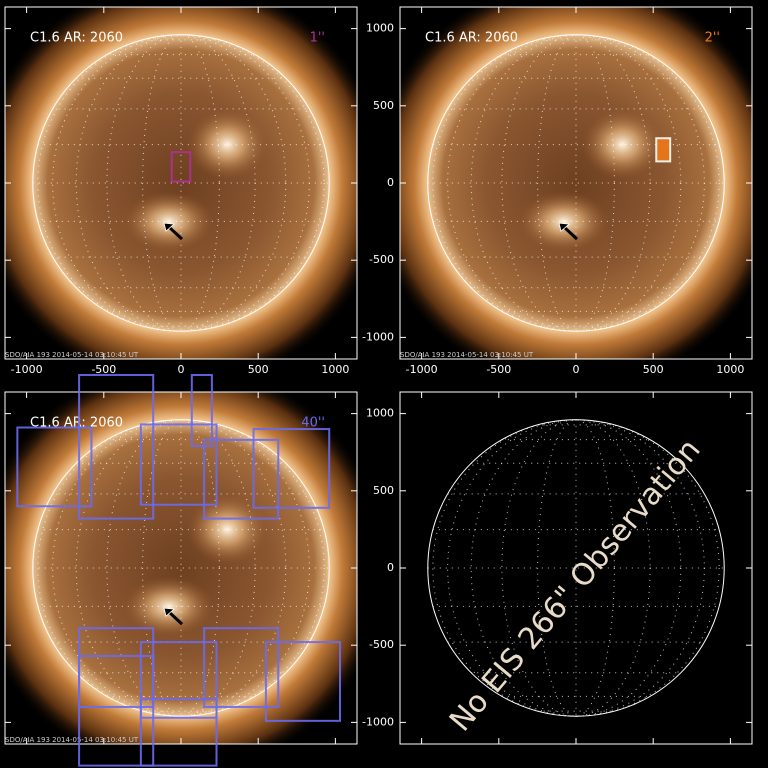 Image resolution: width=768 pixels, height=768 pixels. I want to click on resolution-tag: 2'', so click(712, 38).